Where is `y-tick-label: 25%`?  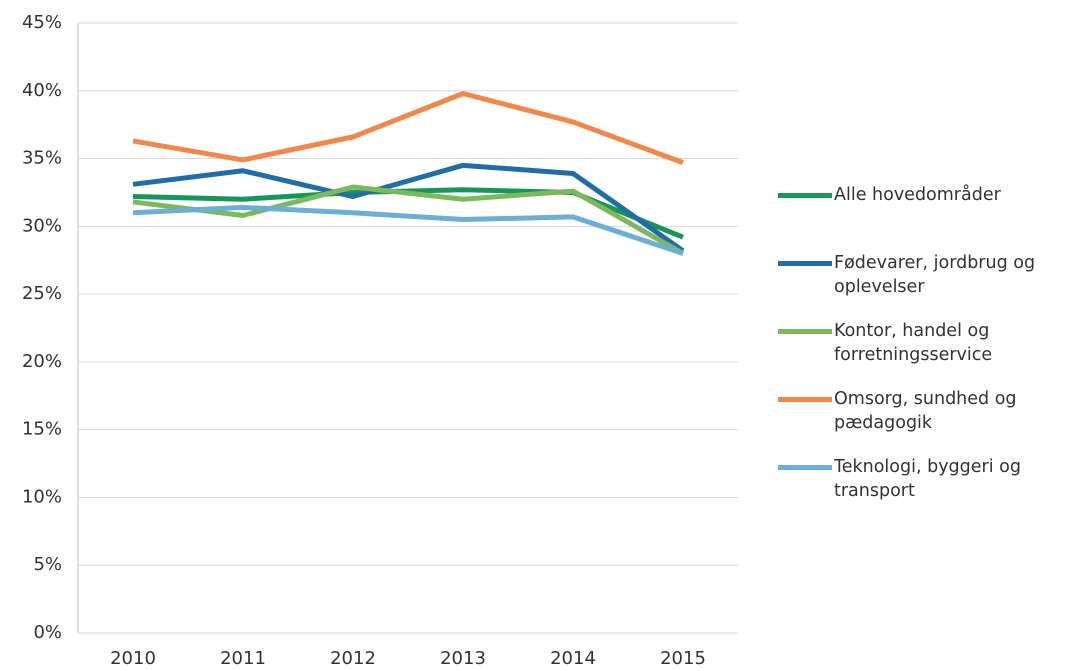
y-tick-label: 25% is located at coordinates (42, 293).